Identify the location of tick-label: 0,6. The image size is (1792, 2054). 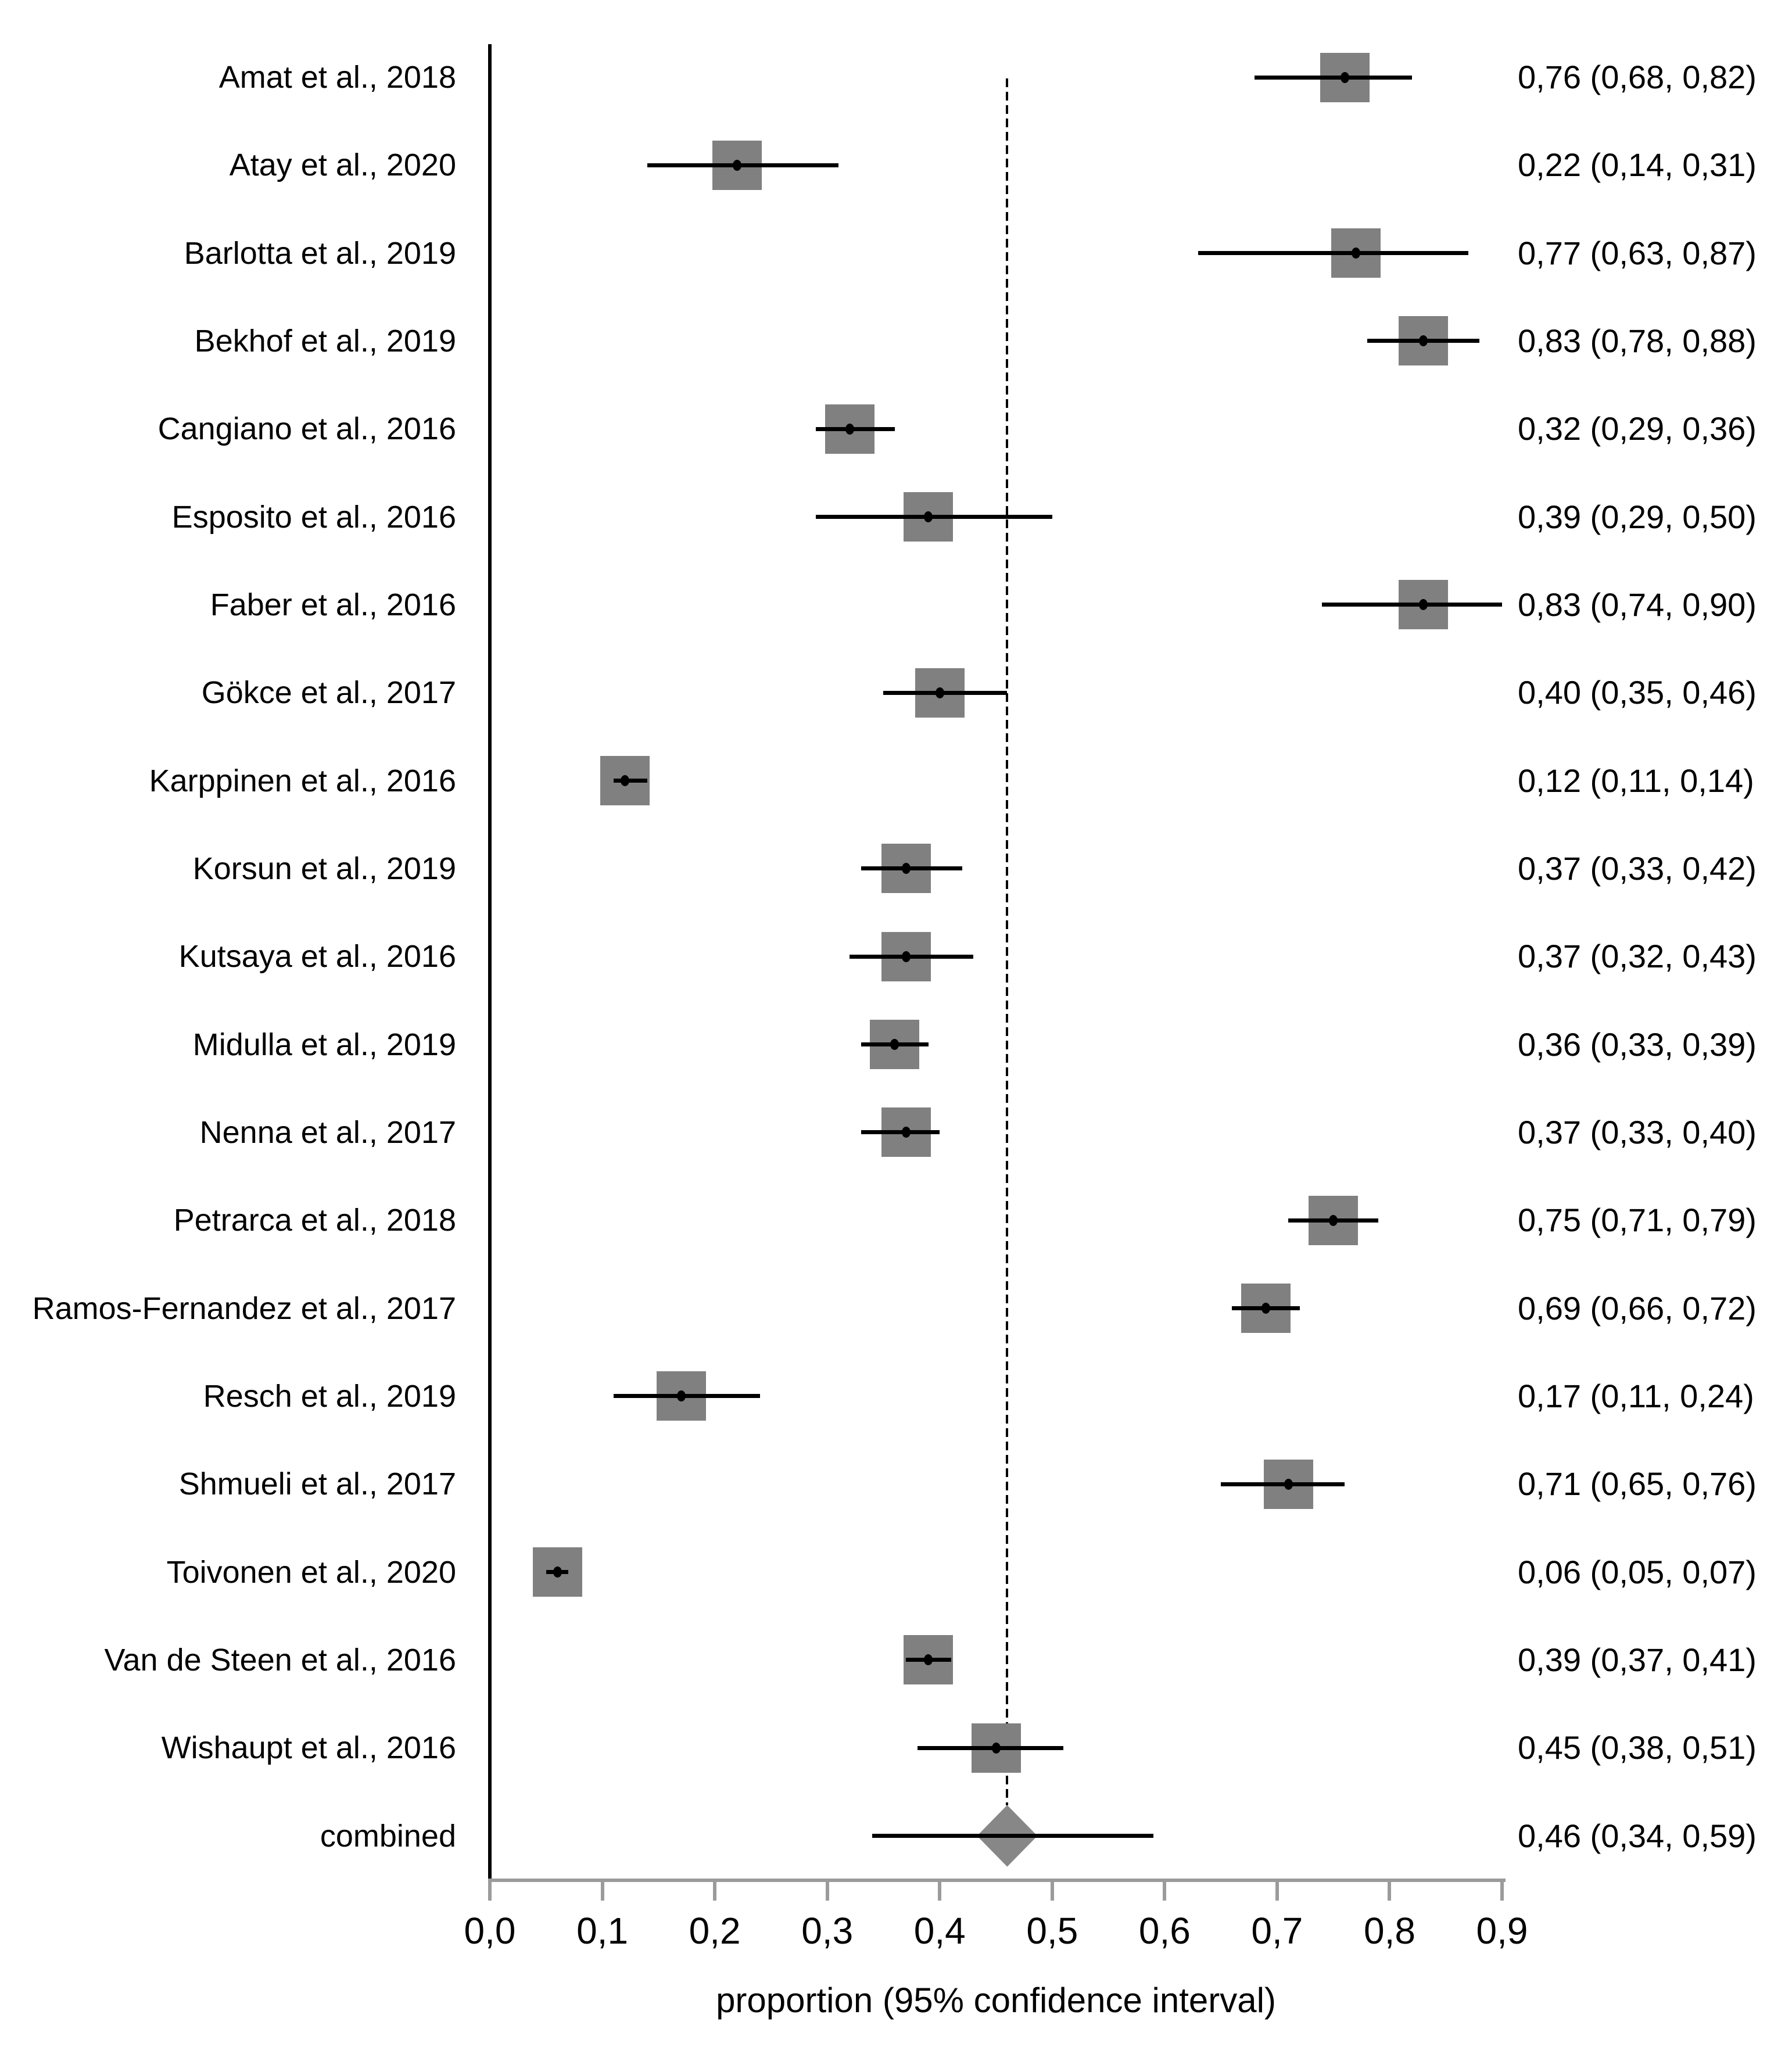
(1164, 1931).